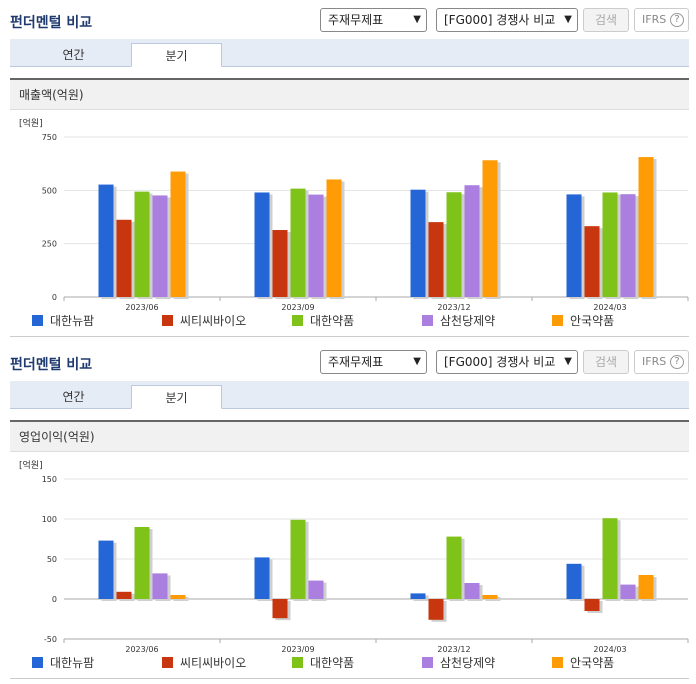 Image resolution: width=696 pixels, height=684 pixels. What do you see at coordinates (52, 559) in the screenshot?
I see `y-tick-label: 50` at bounding box center [52, 559].